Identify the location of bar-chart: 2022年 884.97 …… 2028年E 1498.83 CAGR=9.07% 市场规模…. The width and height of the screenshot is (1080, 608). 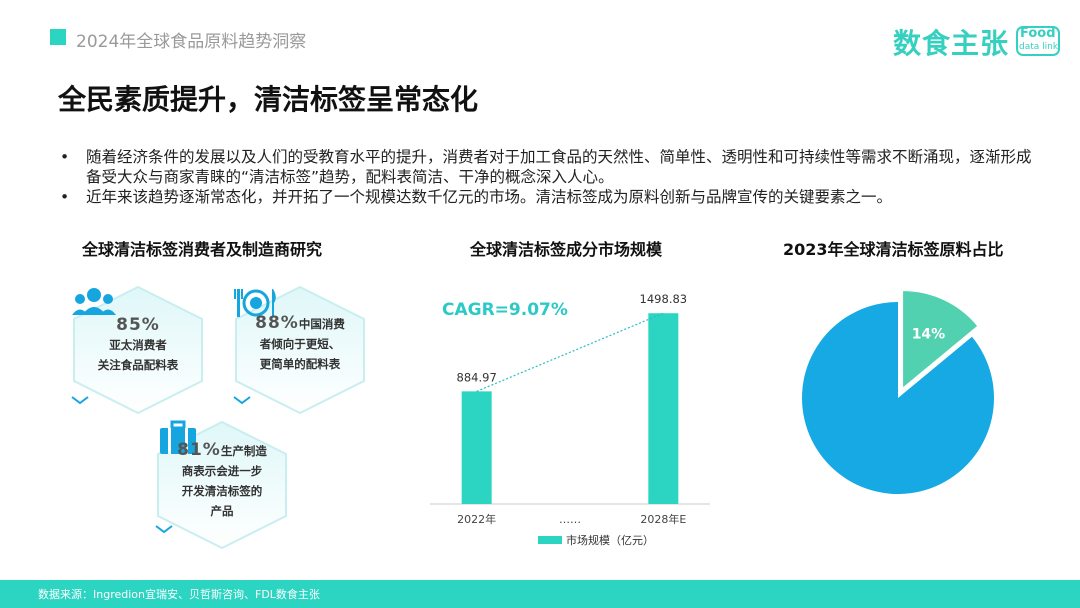
(570, 419).